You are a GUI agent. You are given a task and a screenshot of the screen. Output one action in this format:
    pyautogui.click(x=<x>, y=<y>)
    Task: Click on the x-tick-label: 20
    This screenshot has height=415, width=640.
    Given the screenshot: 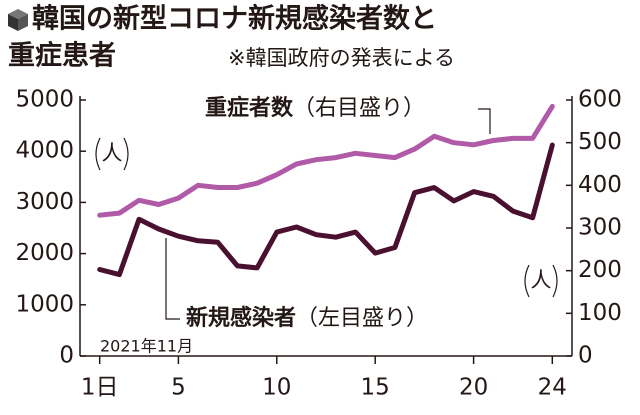 What is the action you would take?
    pyautogui.click(x=473, y=388)
    